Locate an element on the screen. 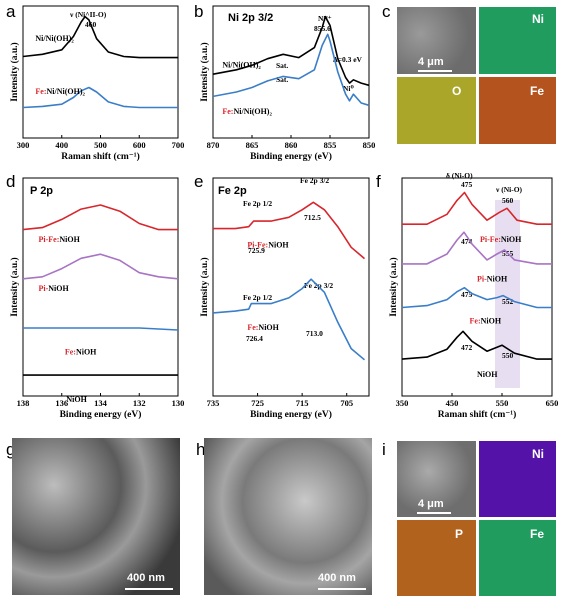 The height and width of the screenshot is (600, 561). ann-f-560: 560 is located at coordinates (508, 200).